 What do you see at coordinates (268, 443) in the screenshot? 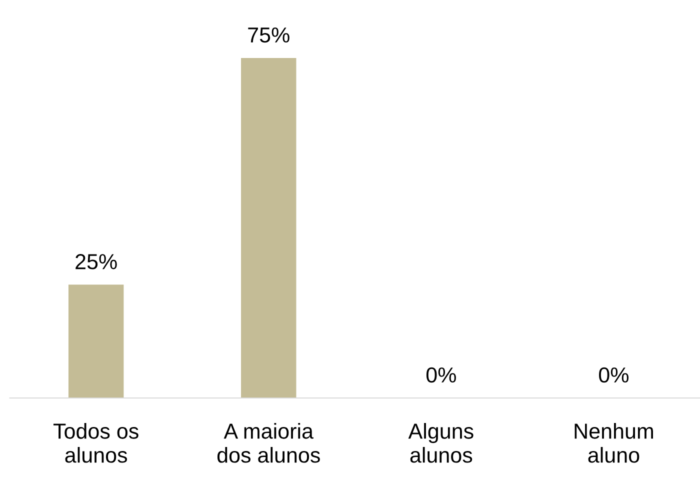
I see `x-tick-label: A maioria dos alunos` at bounding box center [268, 443].